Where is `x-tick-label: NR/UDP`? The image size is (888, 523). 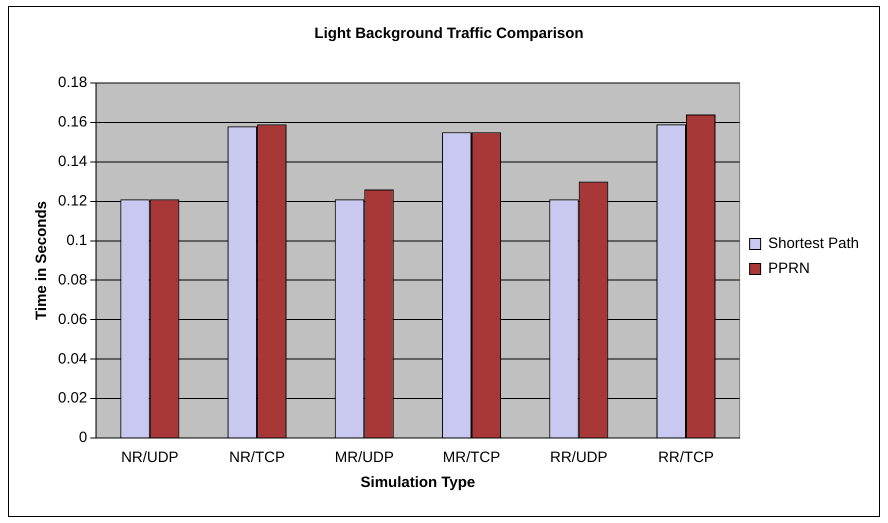
x-tick-label: NR/UDP is located at coordinates (150, 457).